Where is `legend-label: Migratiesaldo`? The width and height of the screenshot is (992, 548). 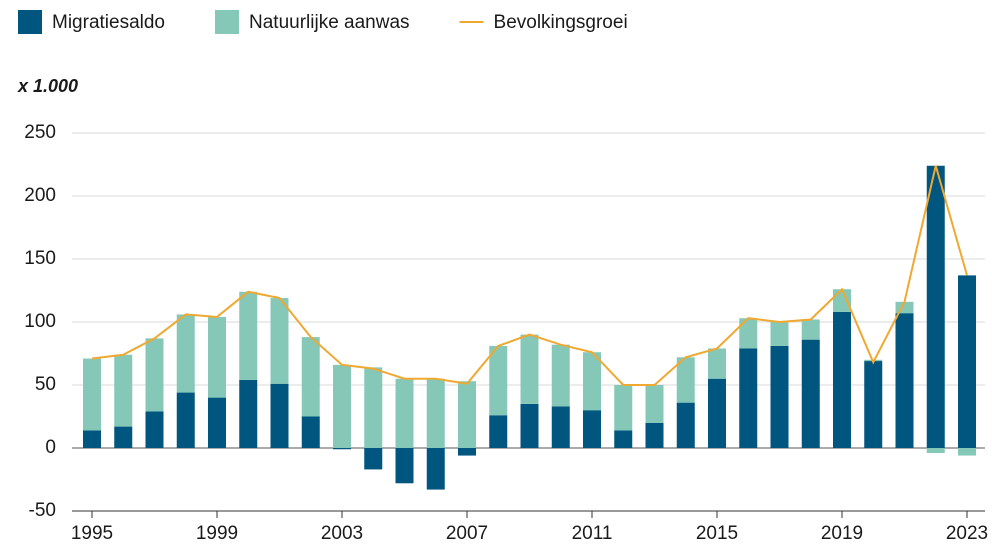 legend-label: Migratiesaldo is located at coordinates (108, 22).